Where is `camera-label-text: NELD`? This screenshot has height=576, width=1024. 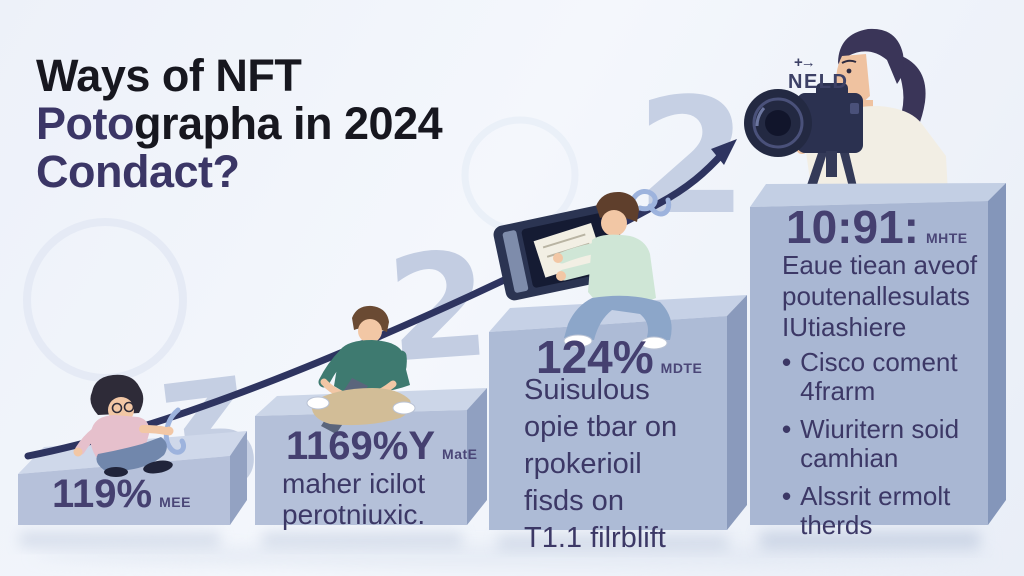
camera-label-text: NELD is located at coordinates (818, 82).